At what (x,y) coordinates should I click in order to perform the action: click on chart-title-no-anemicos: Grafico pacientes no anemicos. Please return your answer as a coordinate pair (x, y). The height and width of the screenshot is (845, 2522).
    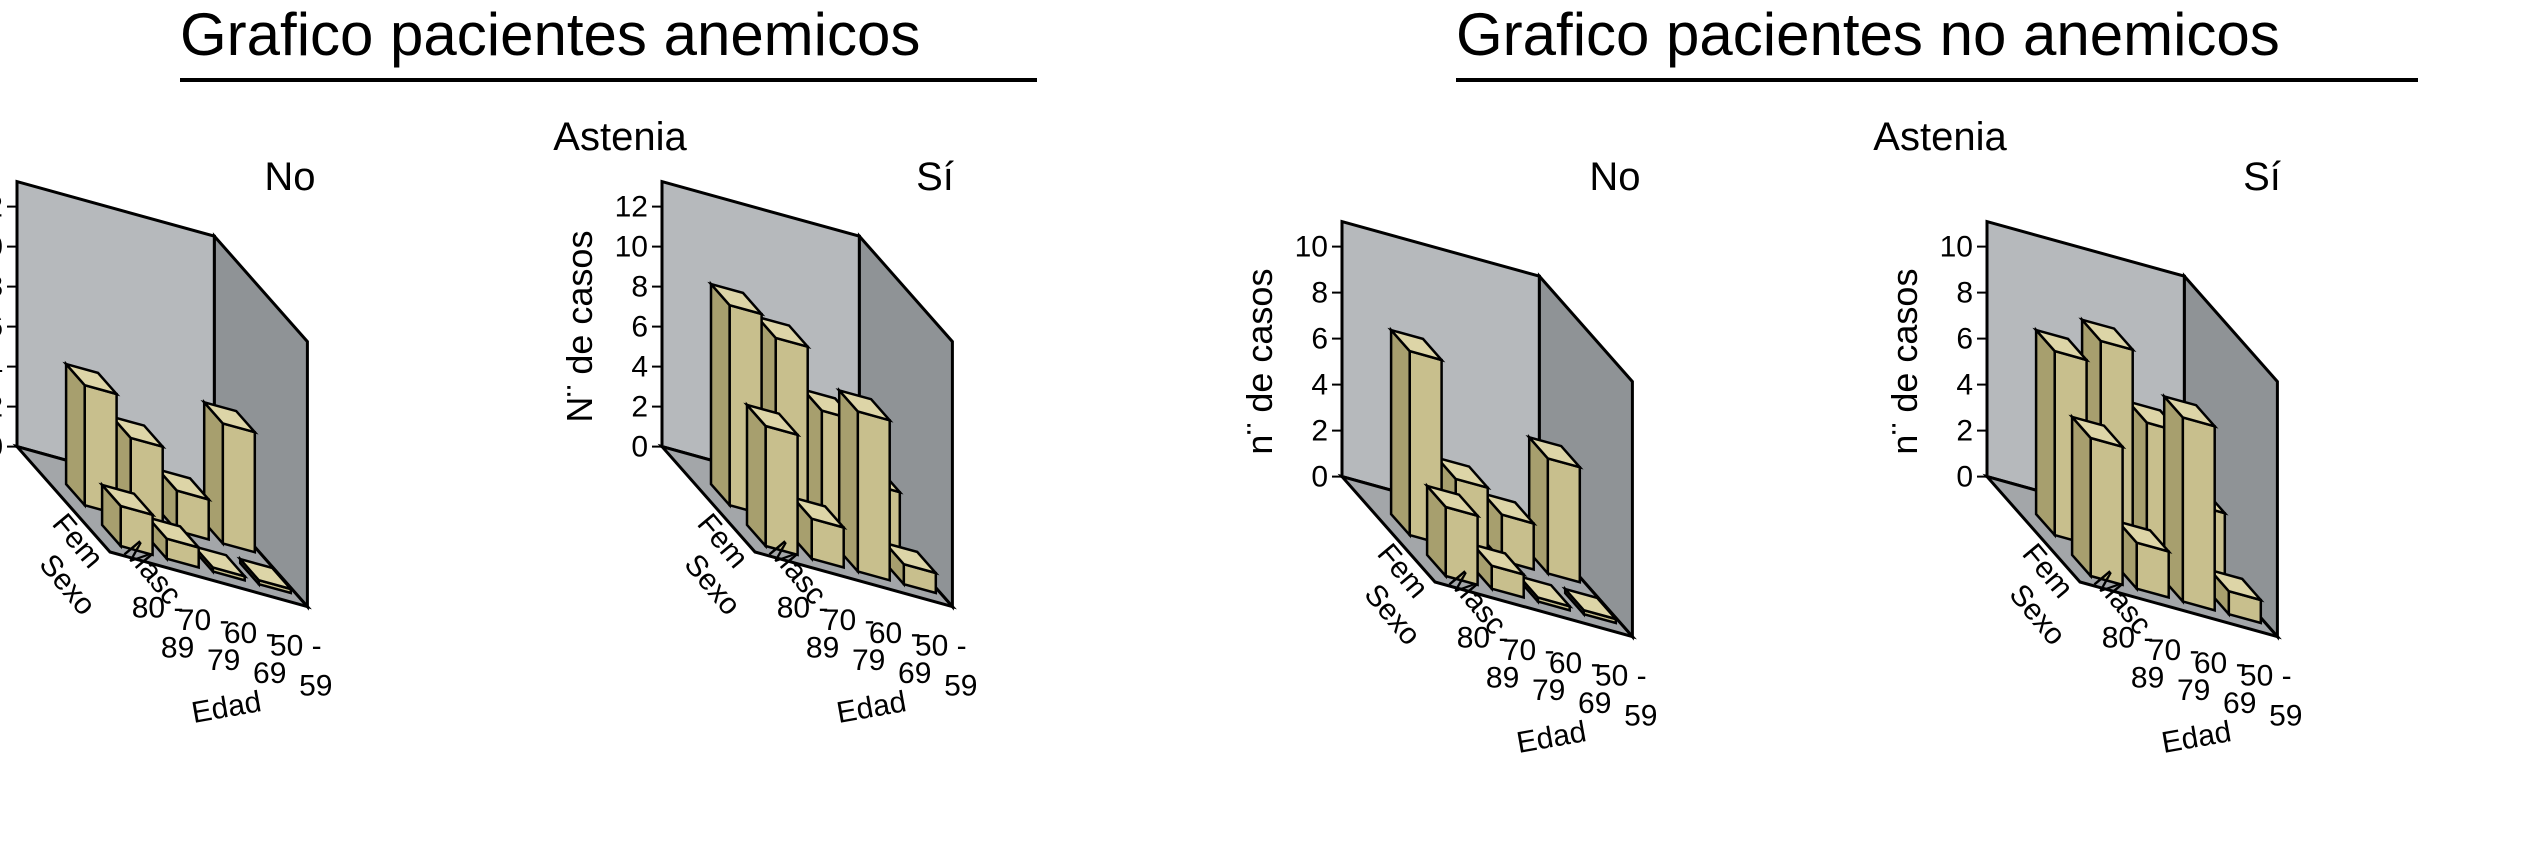
    Looking at the image, I should click on (1868, 34).